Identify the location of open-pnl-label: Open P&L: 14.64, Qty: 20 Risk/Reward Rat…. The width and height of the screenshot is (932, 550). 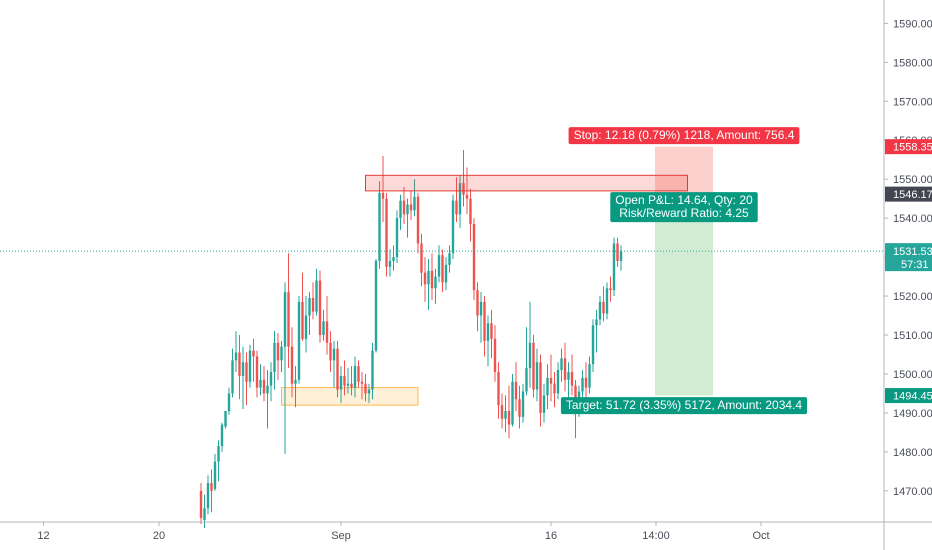
(684, 207).